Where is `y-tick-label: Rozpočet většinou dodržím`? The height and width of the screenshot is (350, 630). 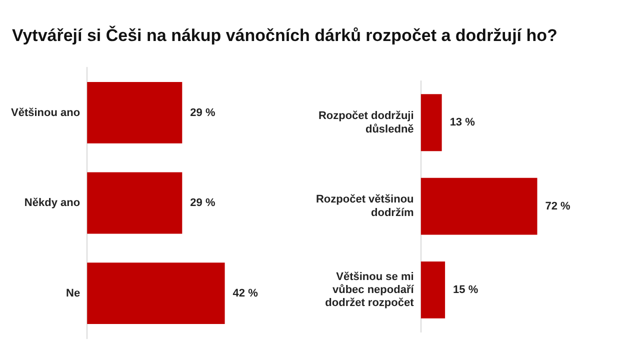 y-tick-label: Rozpočet většinou dodržím is located at coordinates (365, 206).